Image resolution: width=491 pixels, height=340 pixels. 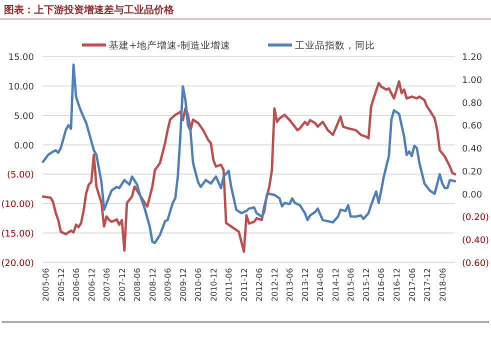 What do you see at coordinates (183, 285) in the screenshot?
I see `x-tick-label: 2009-12` at bounding box center [183, 285].